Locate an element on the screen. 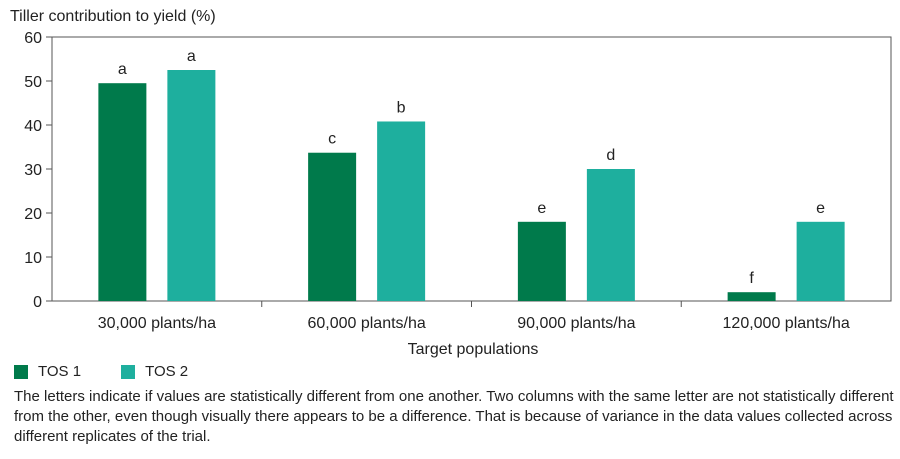 This screenshot has width=900, height=459. y-tick-label: 60 is located at coordinates (33, 38).